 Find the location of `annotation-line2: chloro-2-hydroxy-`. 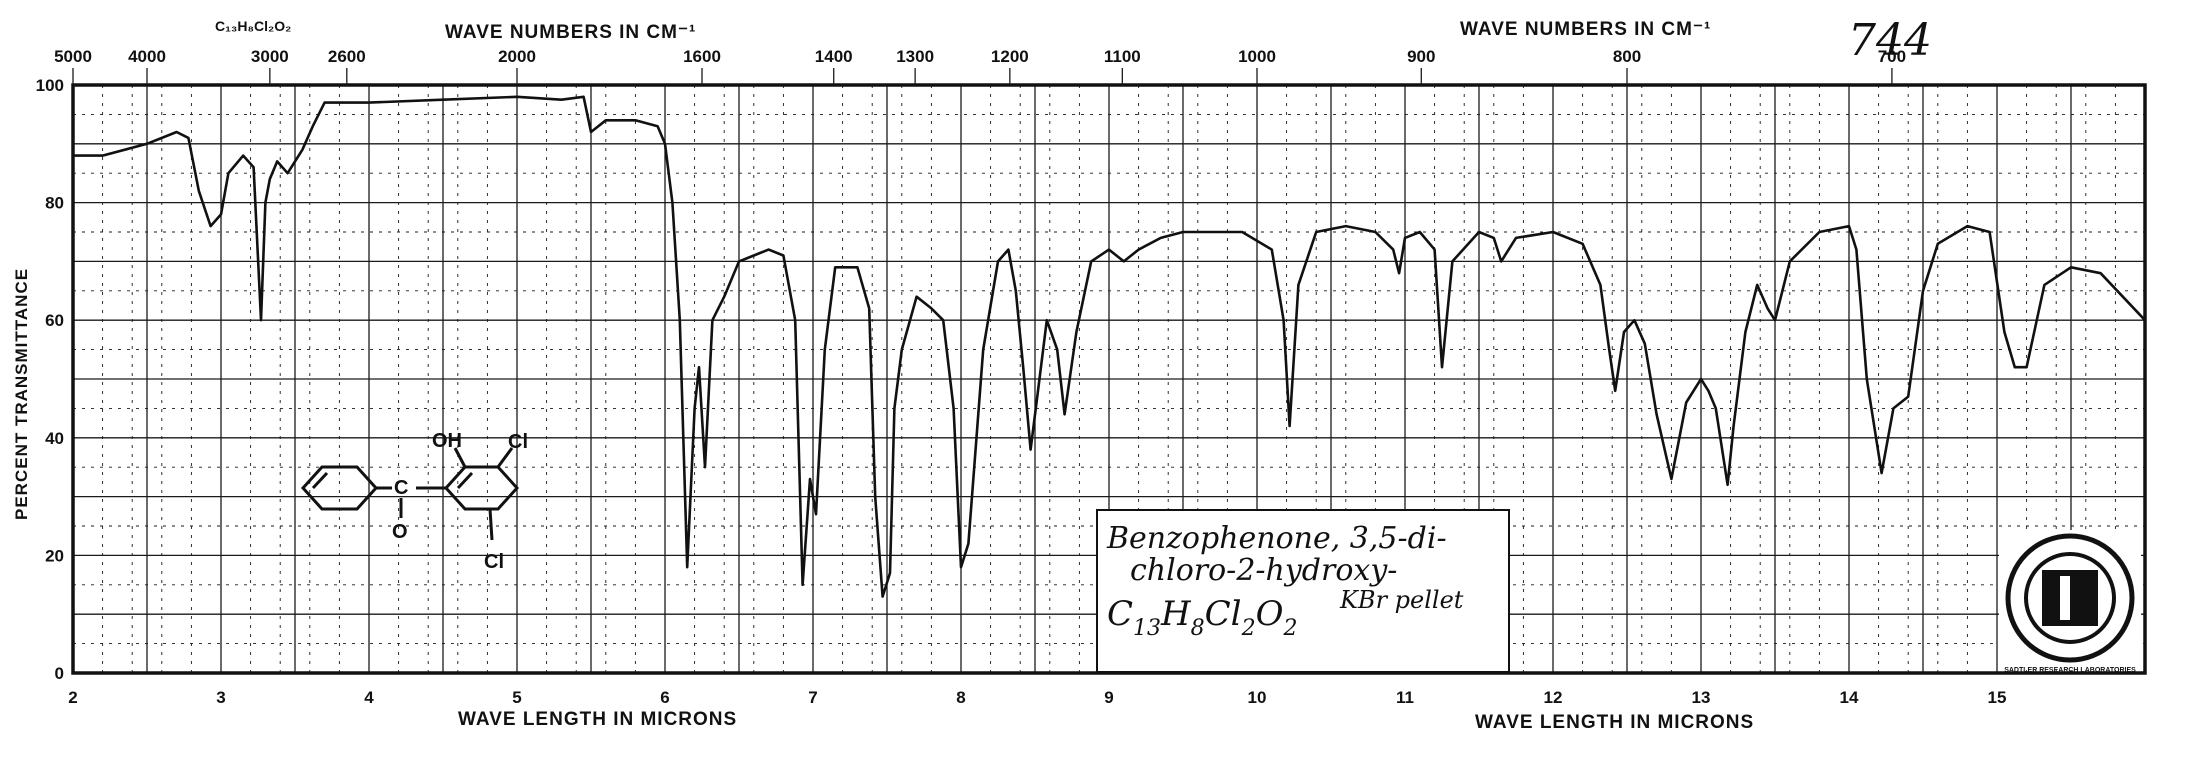

annotation-line2: chloro-2-hydroxy- is located at coordinates (1263, 570).